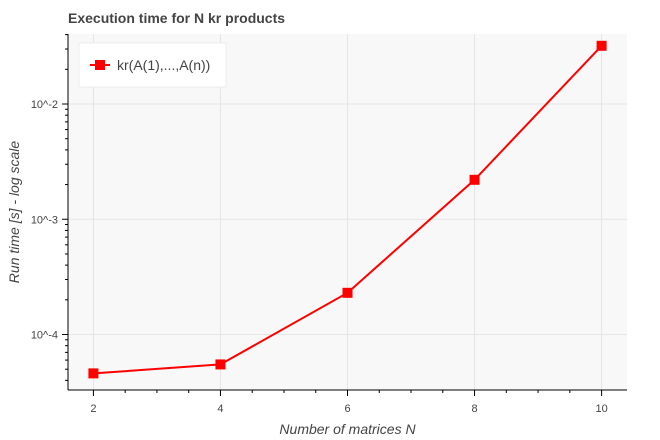  Describe the element at coordinates (220, 409) in the screenshot. I see `x-tick-label: 4` at that location.